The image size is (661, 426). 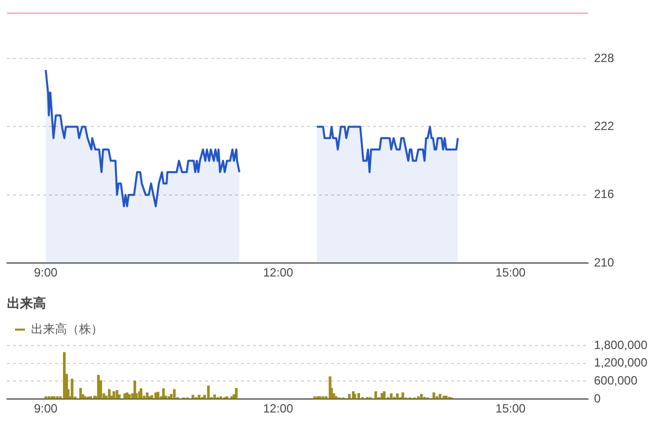 What do you see at coordinates (616, 381) in the screenshot?
I see `y-tick-label: 600,000` at bounding box center [616, 381].